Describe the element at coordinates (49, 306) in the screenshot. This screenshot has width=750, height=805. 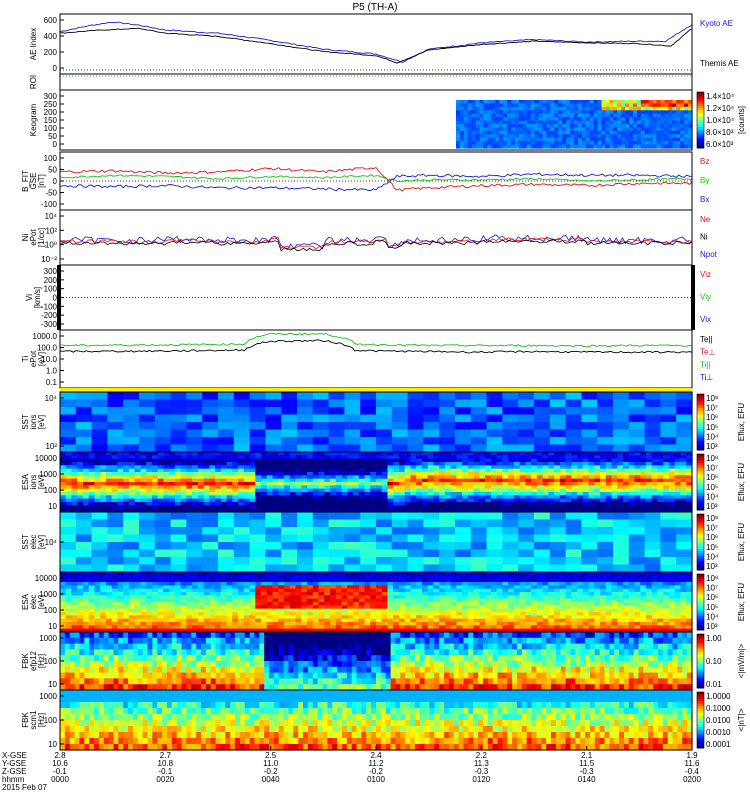
I see `y-tick-label: -100` at that location.